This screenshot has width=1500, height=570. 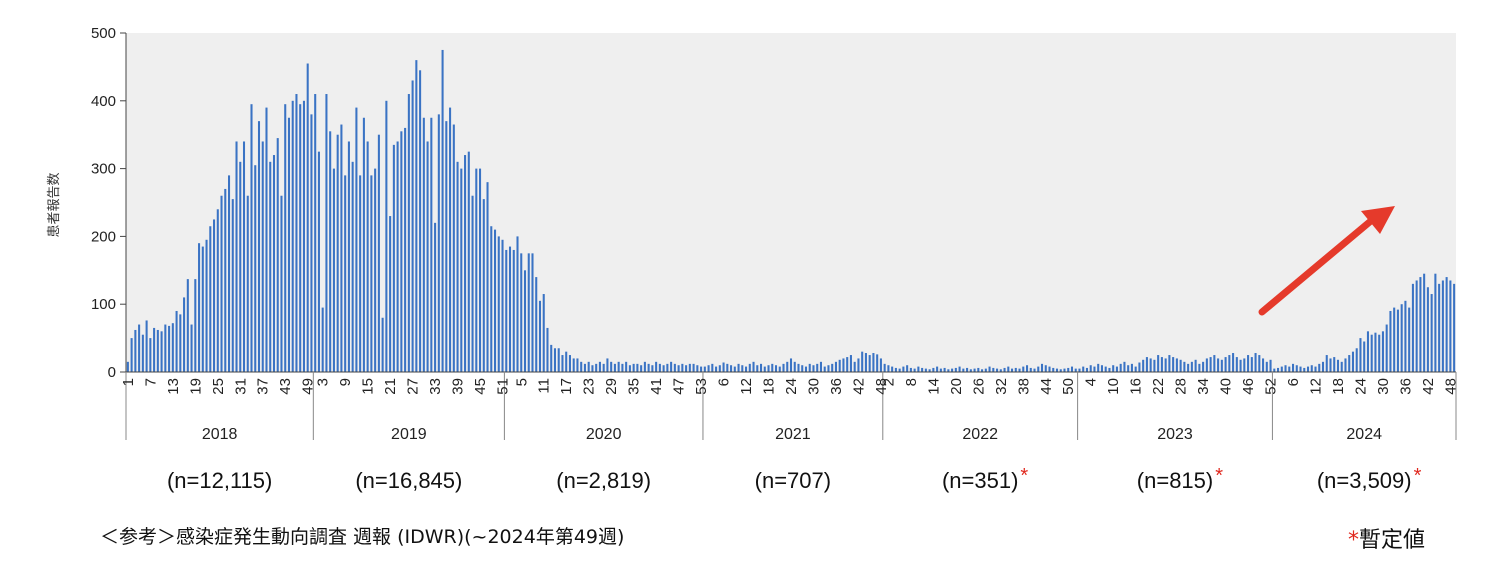 What do you see at coordinates (1203, 386) in the screenshot?
I see `x-week-label: 34` at bounding box center [1203, 386].